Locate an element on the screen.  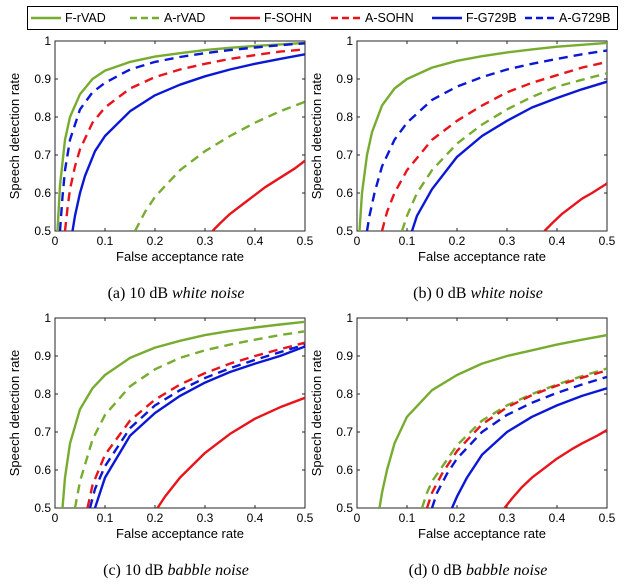
panel-caption: (c) 10 dB babble noise is located at coordinates (176, 570).